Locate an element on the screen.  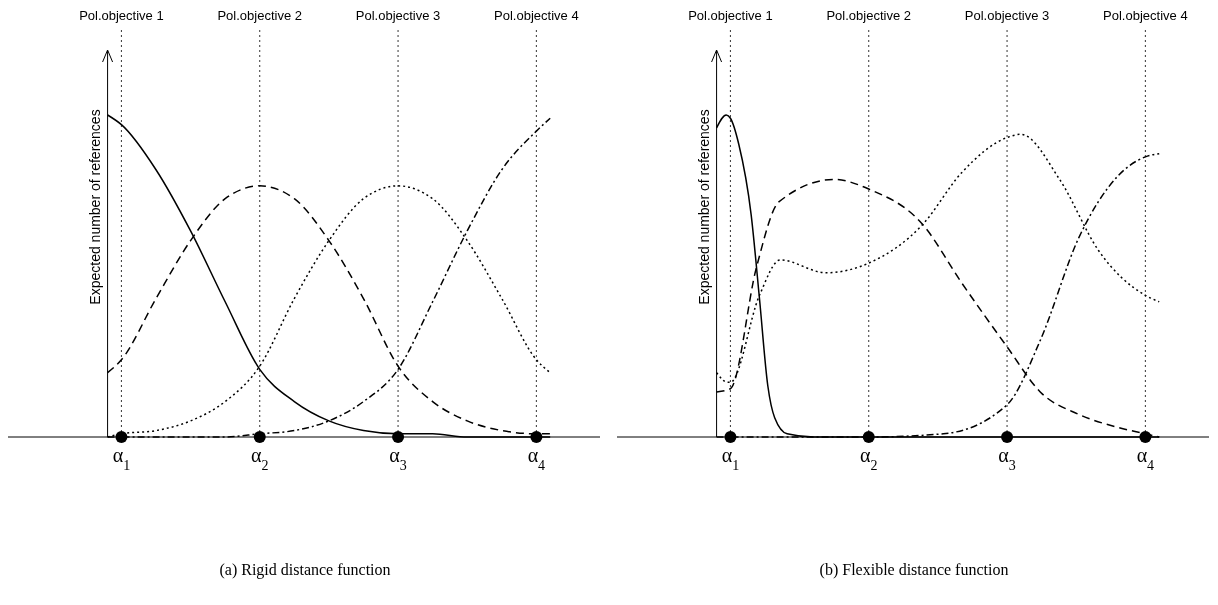
text: (b) Flexible distance function is located at coordinates (914, 570).